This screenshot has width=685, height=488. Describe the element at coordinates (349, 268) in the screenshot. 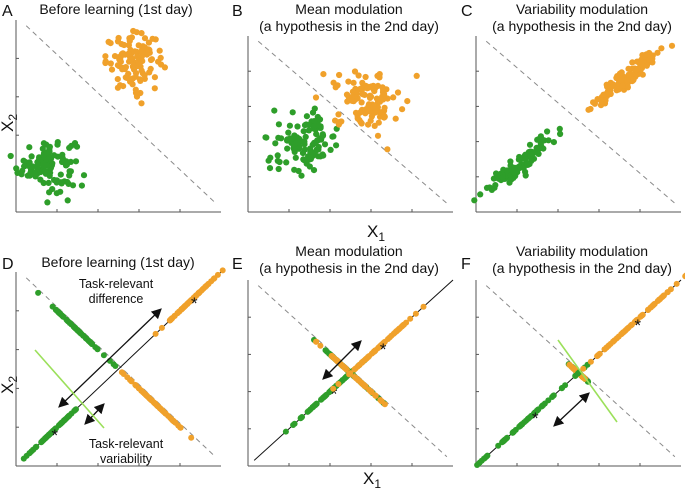

I see `title-E-line2: (a hypothesis in the 2nd day)` at that location.